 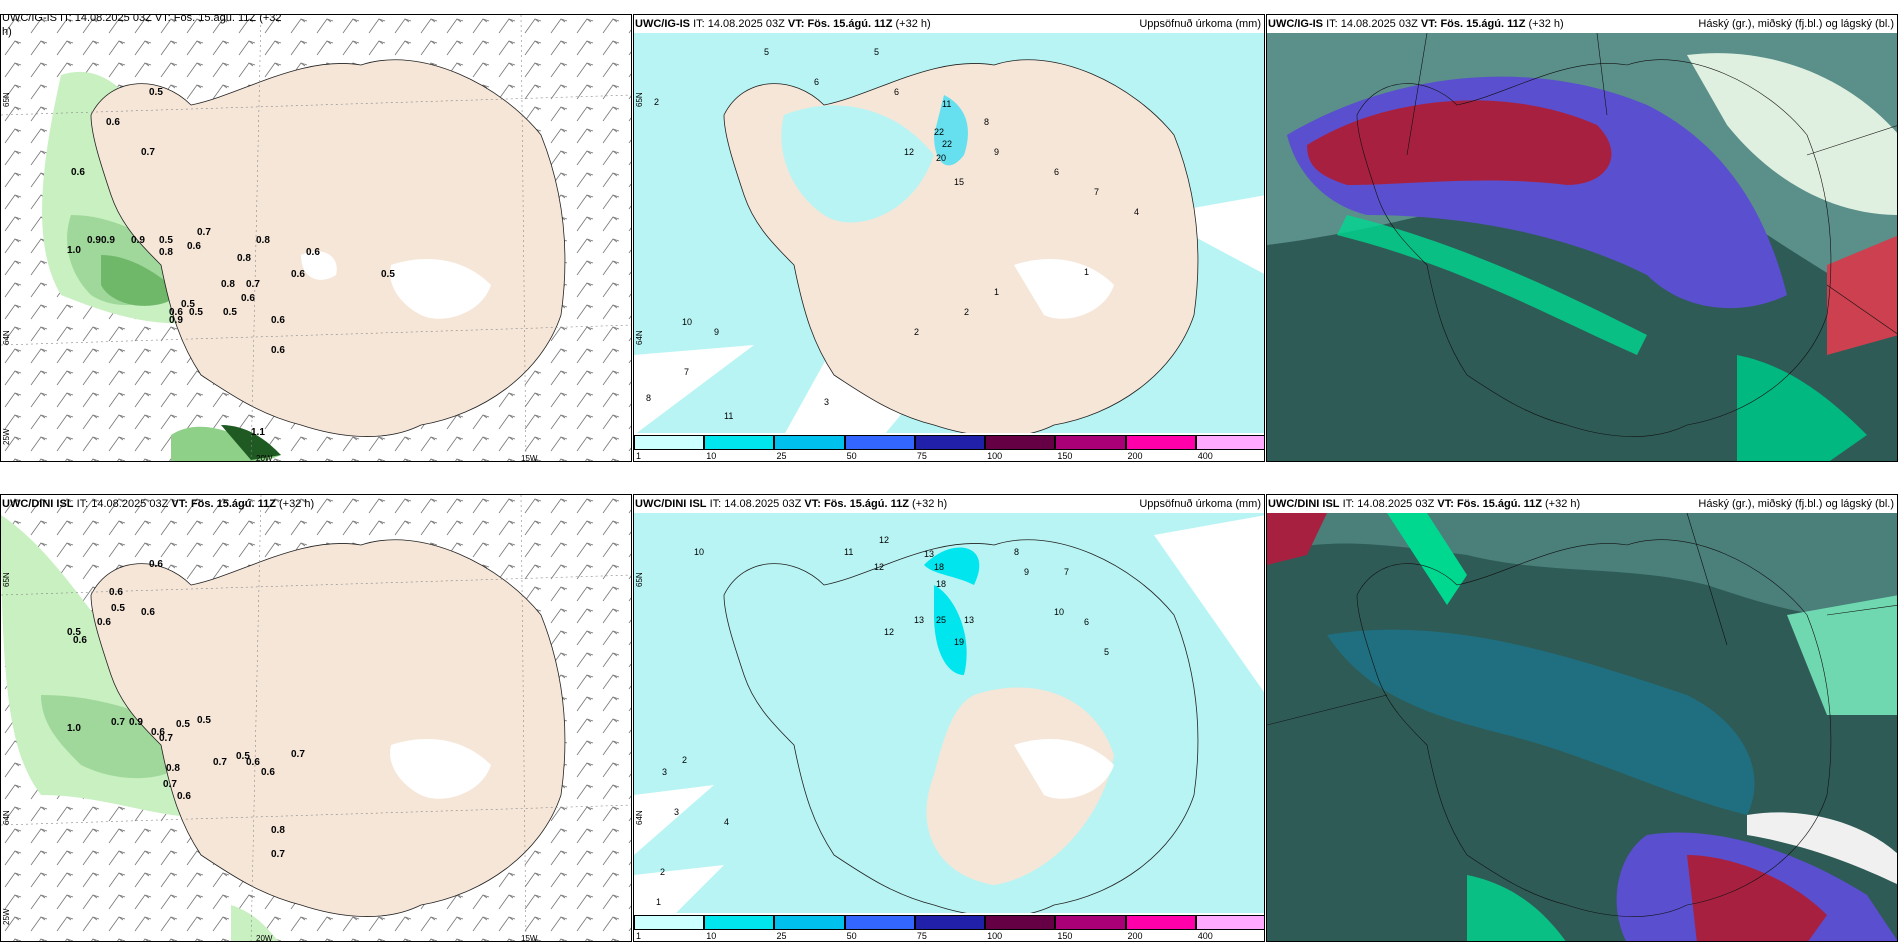 What do you see at coordinates (6, 579) in the screenshot?
I see `lat-label: 65N` at bounding box center [6, 579].